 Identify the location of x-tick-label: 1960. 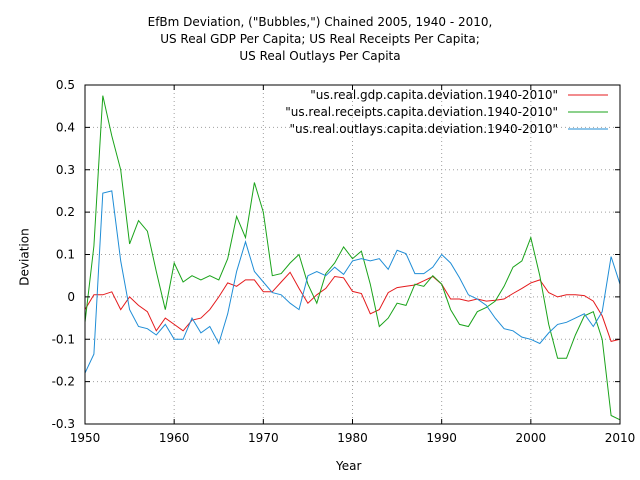
(174, 438).